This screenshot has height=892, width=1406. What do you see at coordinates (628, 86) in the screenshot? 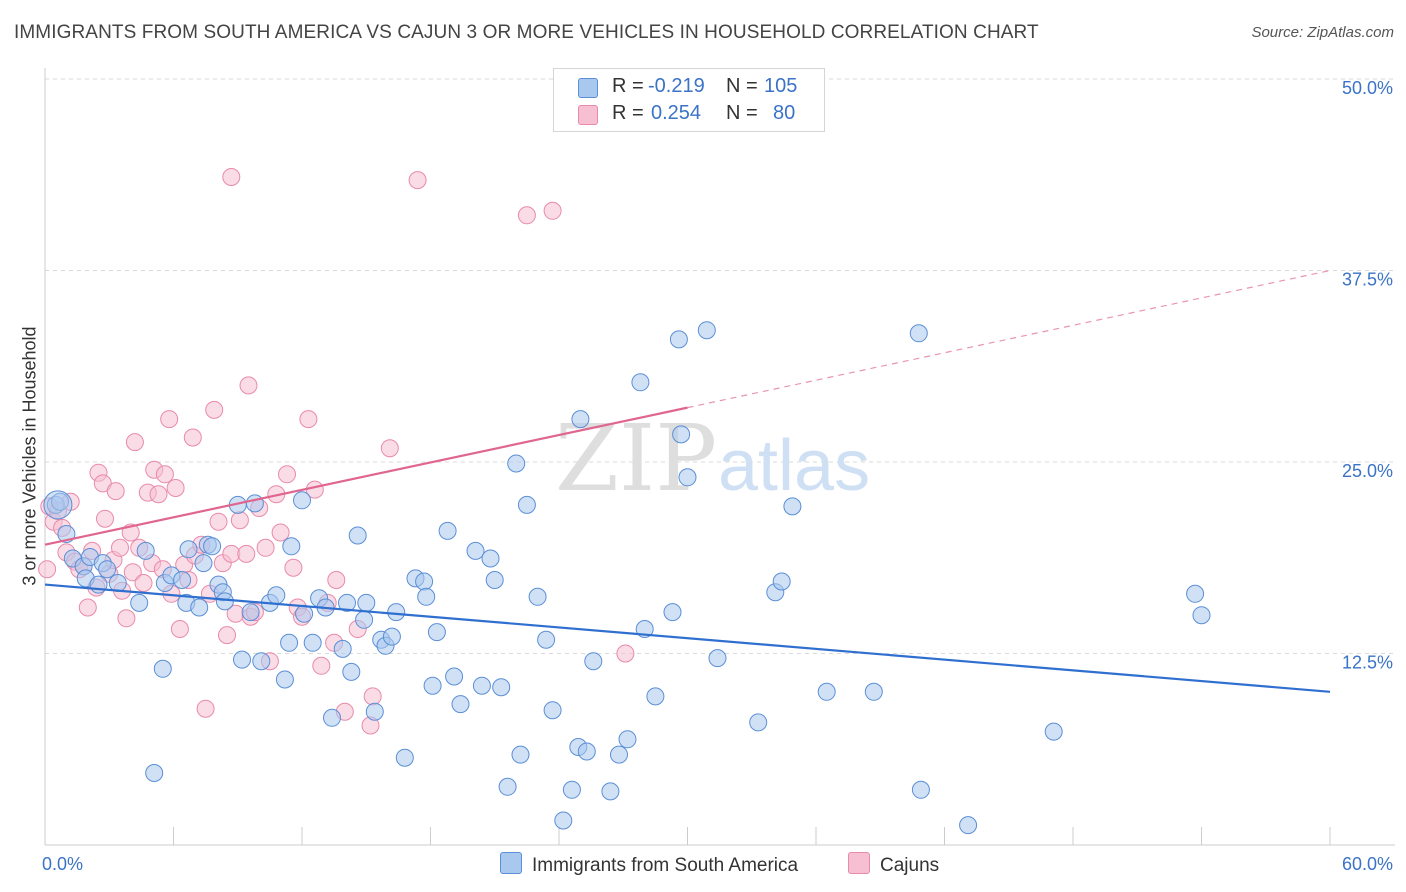
I see `r-label: R =` at bounding box center [628, 86].